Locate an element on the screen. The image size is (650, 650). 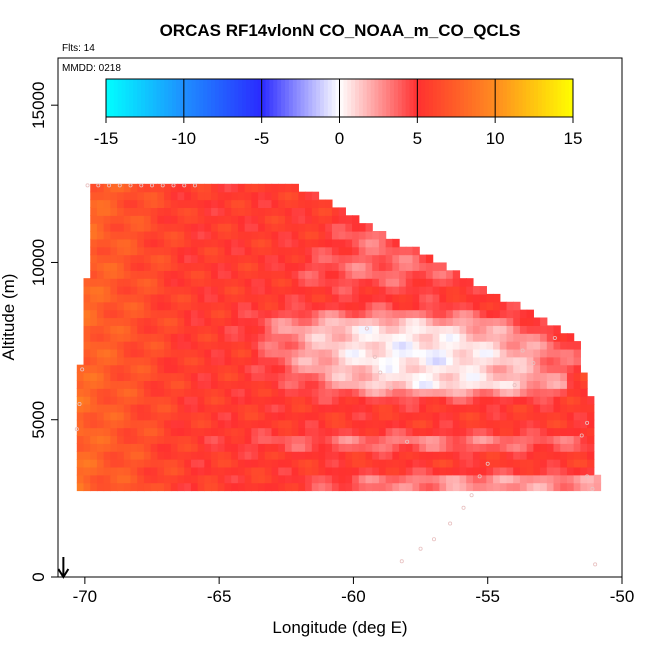
flight-track-point is located at coordinates (592, 488).